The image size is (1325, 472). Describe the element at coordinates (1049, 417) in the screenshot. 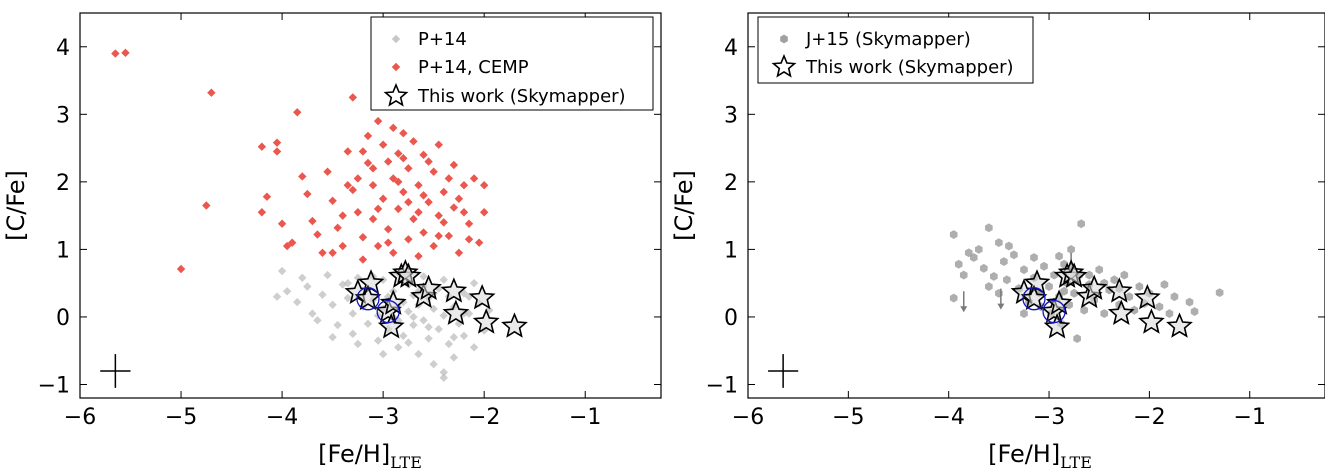

I see `x-tick-label: −3` at that location.